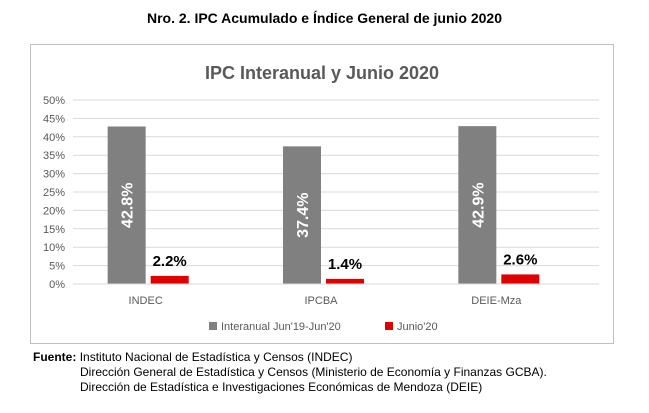 This screenshot has width=649, height=413. What do you see at coordinates (322, 73) in the screenshot?
I see `chart-title: IPC Interanual y Junio 2020` at bounding box center [322, 73].